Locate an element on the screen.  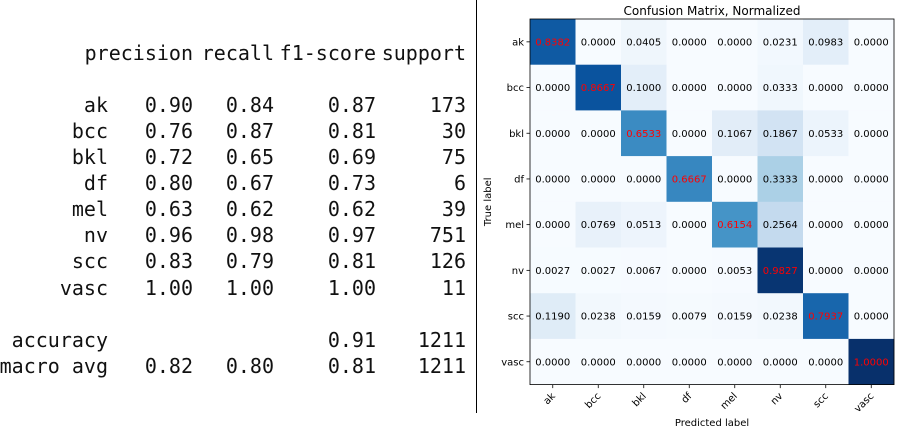
x-tick-label-df: df is located at coordinates (687, 398).